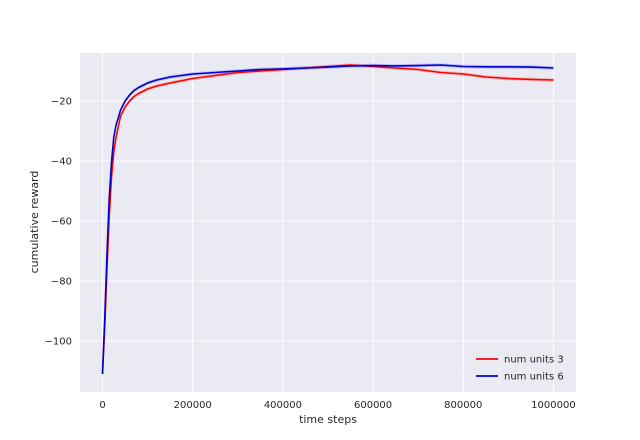 The image size is (640, 440). Describe the element at coordinates (520, 369) in the screenshot. I see `legend: num units 3 num units 6` at that location.